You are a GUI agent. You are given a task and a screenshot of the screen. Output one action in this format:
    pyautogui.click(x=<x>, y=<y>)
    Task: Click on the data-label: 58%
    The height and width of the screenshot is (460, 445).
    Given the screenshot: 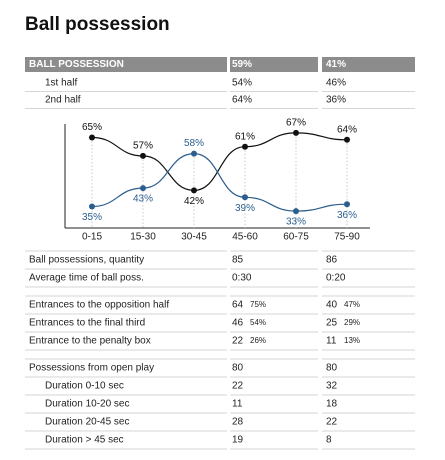 What is the action you would take?
    pyautogui.click(x=194, y=143)
    